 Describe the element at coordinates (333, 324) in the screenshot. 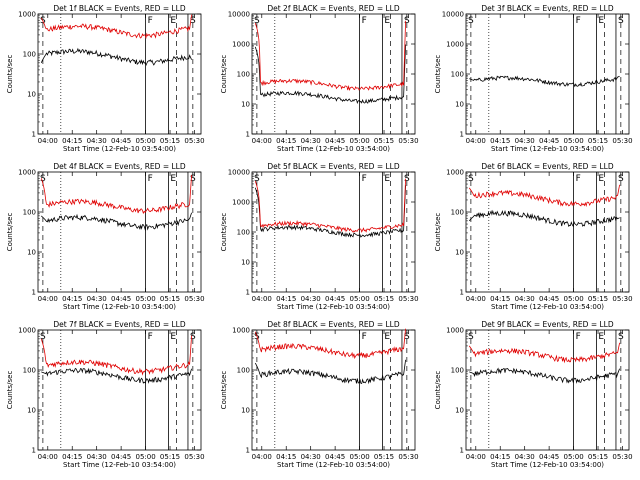

I see `chart-title: Det 8f BLACK = Events, RED = LLD` at that location.